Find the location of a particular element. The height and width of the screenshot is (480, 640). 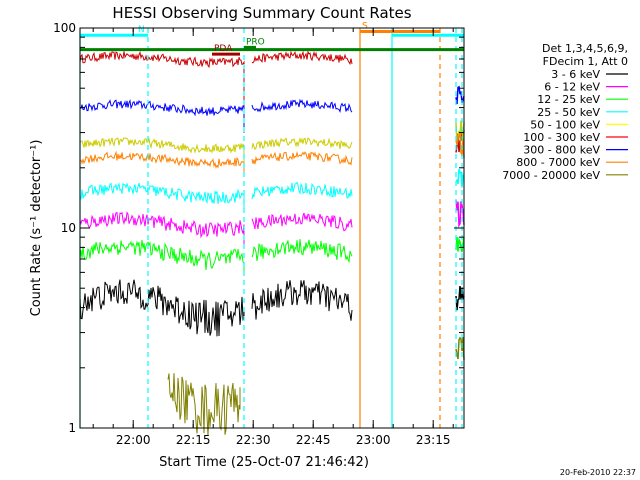

series-tail-7000-20000-kev is located at coordinates (460, 348).